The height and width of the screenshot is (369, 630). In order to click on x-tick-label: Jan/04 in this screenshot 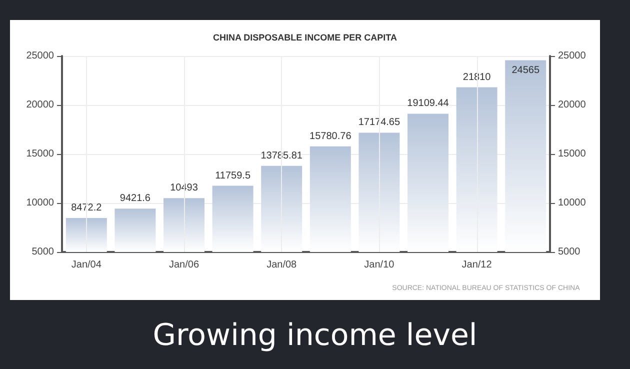, I will do `click(86, 265)`.